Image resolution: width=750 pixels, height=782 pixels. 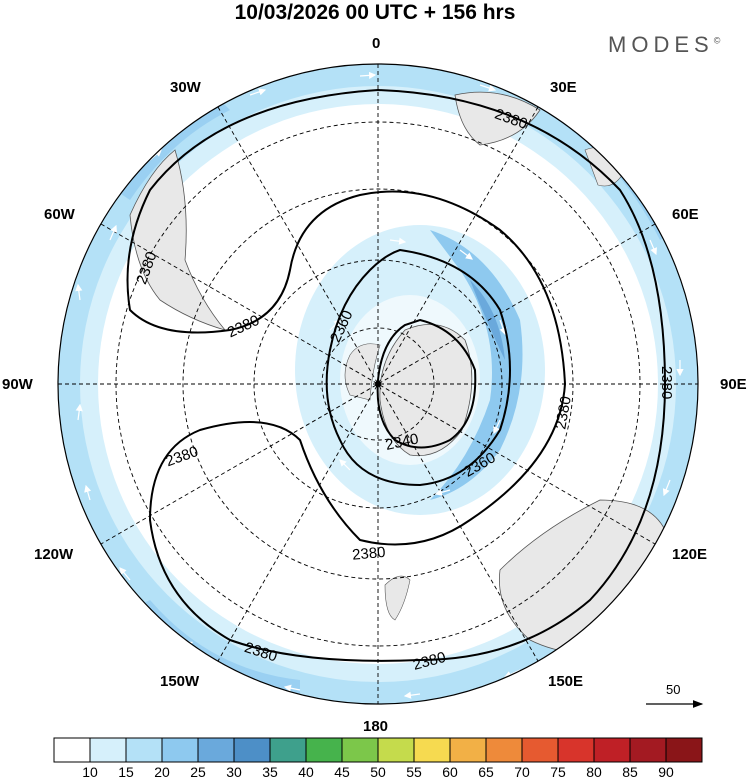 I want to click on contour-label: 2340, so click(x=402, y=442).